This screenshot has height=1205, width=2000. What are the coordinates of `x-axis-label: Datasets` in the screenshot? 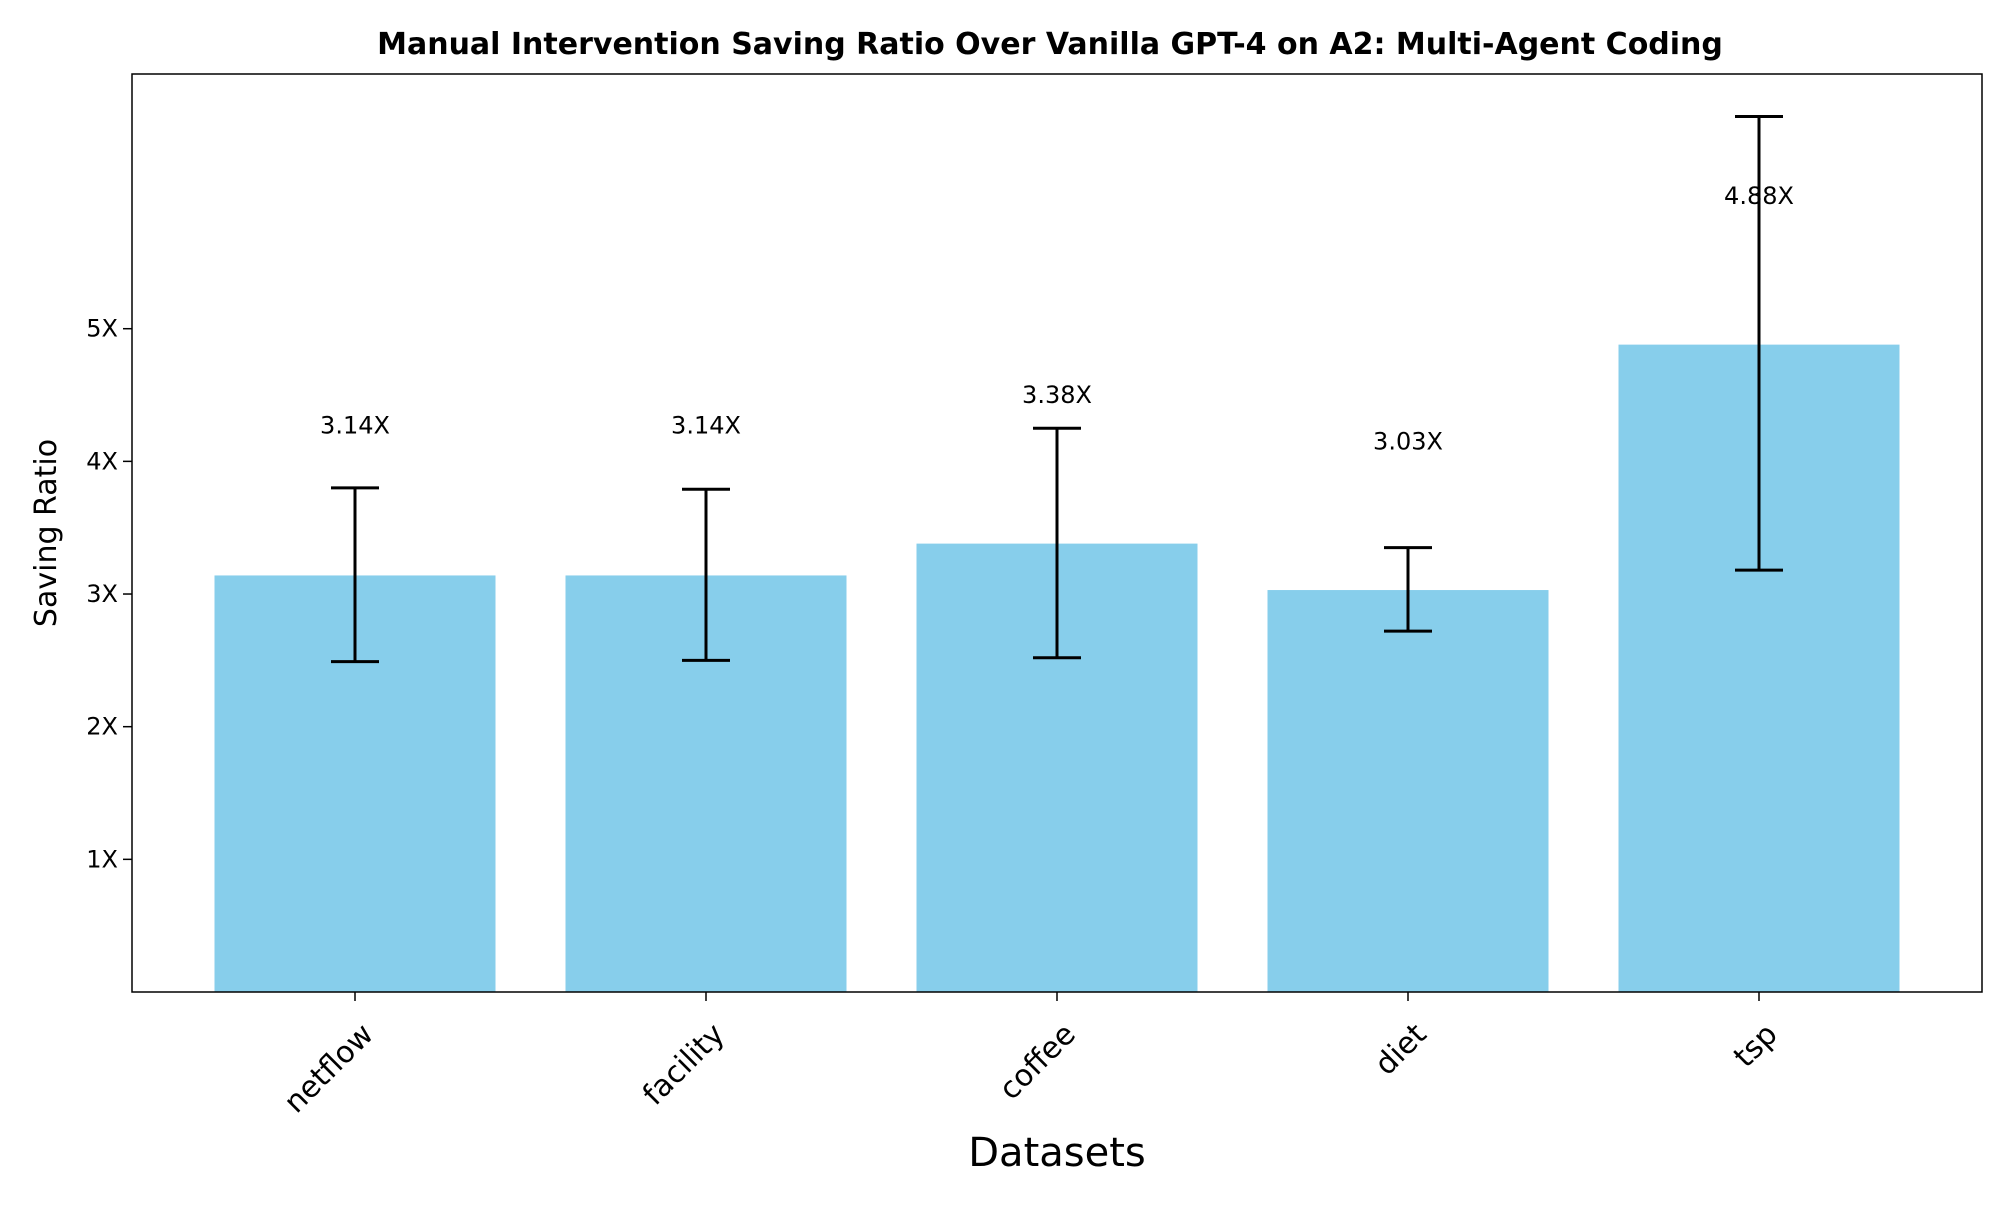 It's located at (1056, 1153).